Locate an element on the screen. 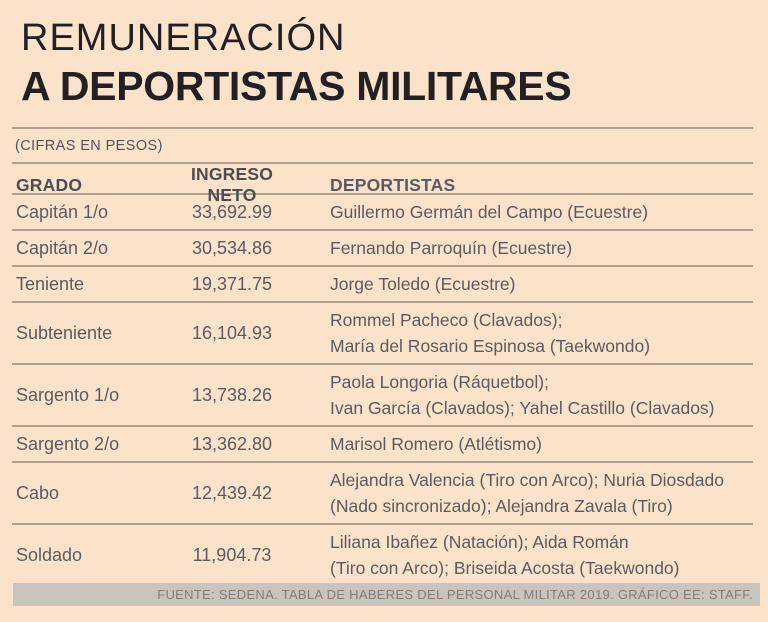  grado-cell: Capitán 1/o is located at coordinates (62, 211).